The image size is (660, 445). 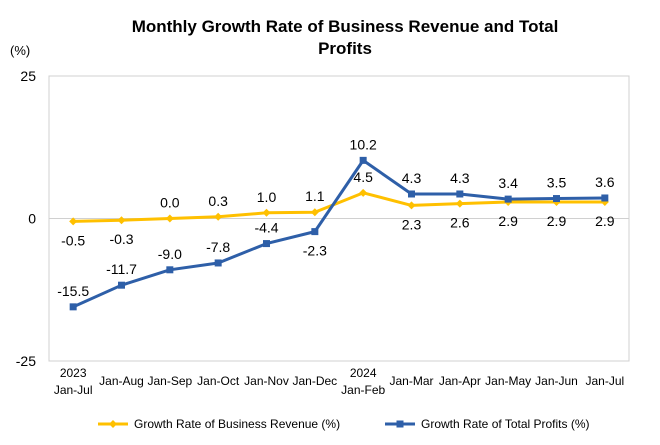 What do you see at coordinates (508, 381) in the screenshot?
I see `x-tick-label: Jan-May` at bounding box center [508, 381].